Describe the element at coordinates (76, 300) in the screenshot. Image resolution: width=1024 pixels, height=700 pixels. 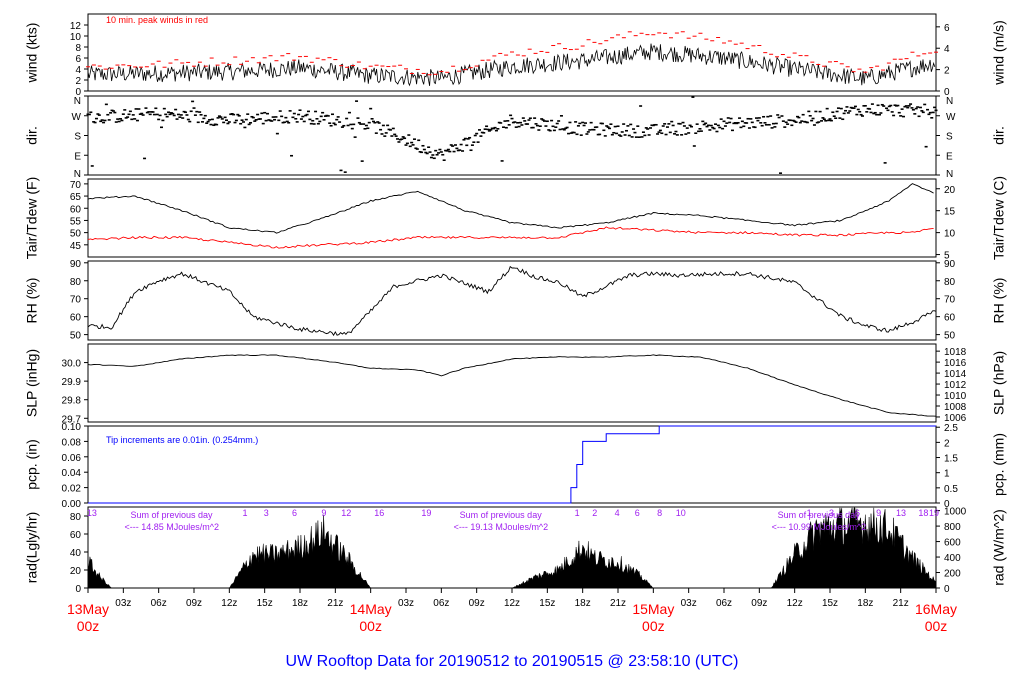
I see `y-tick-label: 70` at that location.